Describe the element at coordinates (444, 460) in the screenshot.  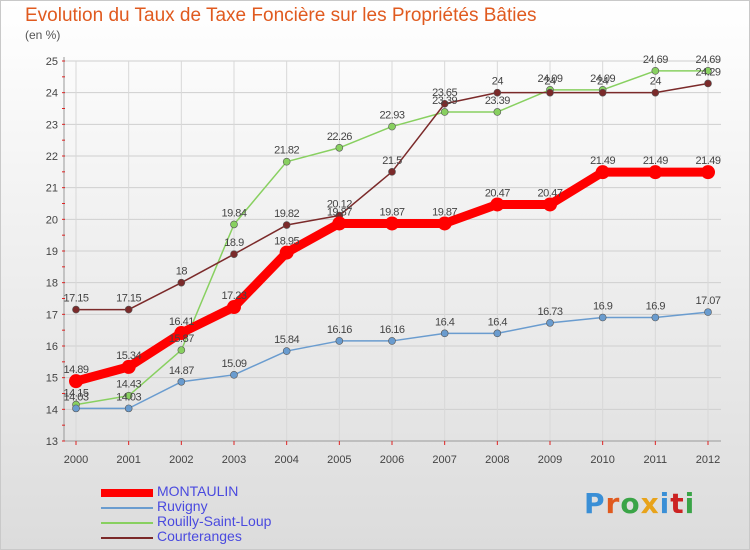
I see `x-tick-label: 2007` at that location.